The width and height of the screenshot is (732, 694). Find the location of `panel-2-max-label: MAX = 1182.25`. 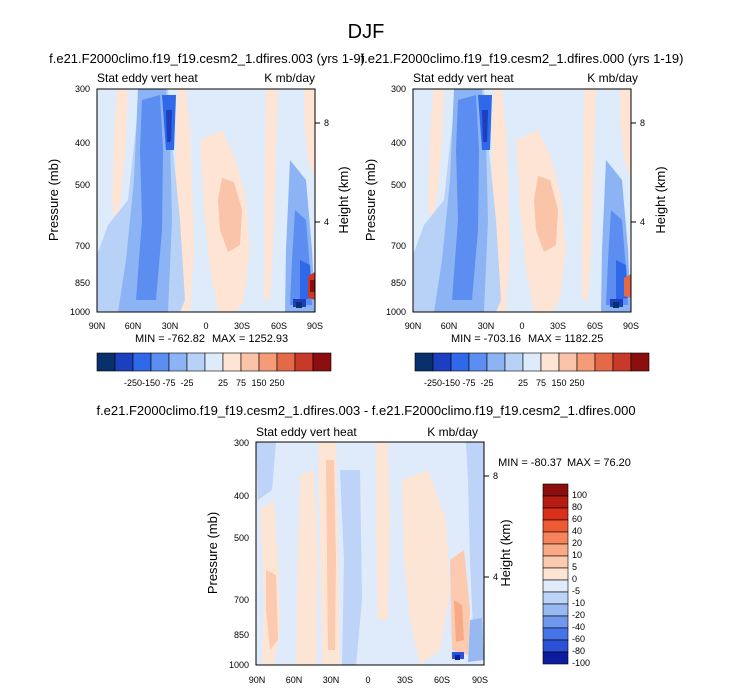

panel-2-max-label: MAX = 1182.25 is located at coordinates (565, 339).